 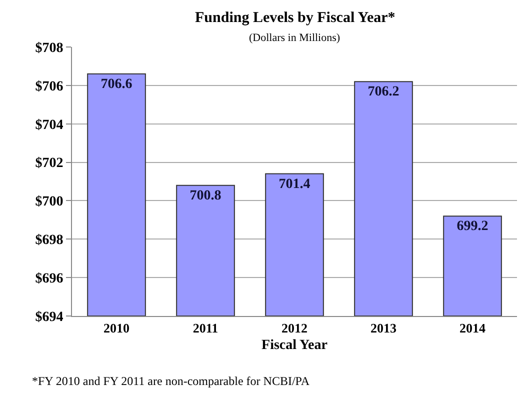 I want to click on y-tick-label: $706, so click(x=49, y=86).